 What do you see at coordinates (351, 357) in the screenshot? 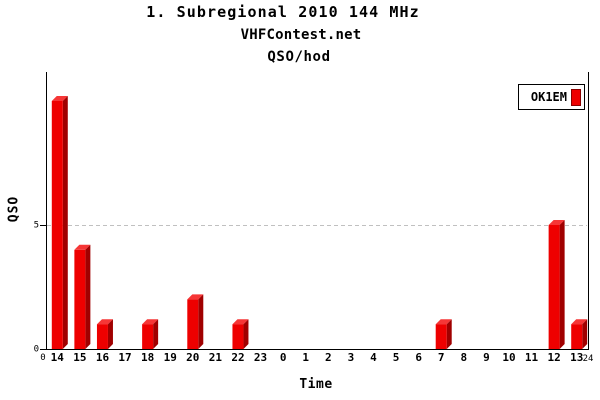
I see `x-tick-label: 3` at bounding box center [351, 357].